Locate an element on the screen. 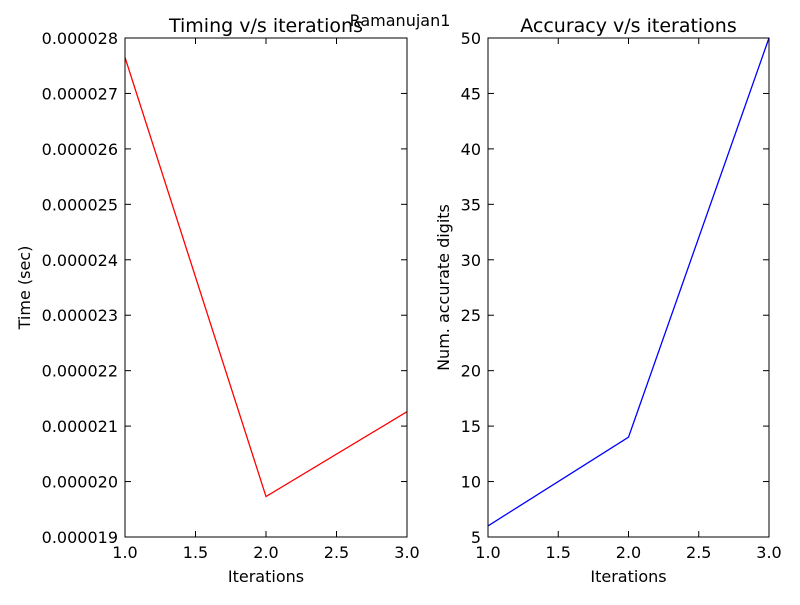 This screenshot has width=800, height=605. accuracy-y-axis-label: Num. accurate digits is located at coordinates (443, 287).